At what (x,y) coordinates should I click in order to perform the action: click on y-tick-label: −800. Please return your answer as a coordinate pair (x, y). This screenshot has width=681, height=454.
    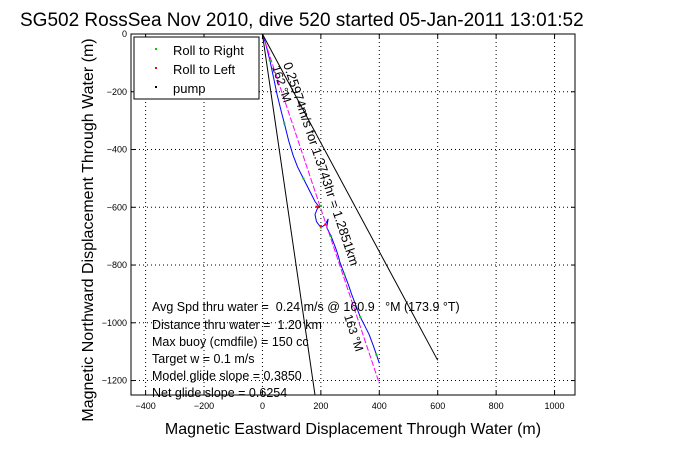
    Looking at the image, I should click on (117, 265).